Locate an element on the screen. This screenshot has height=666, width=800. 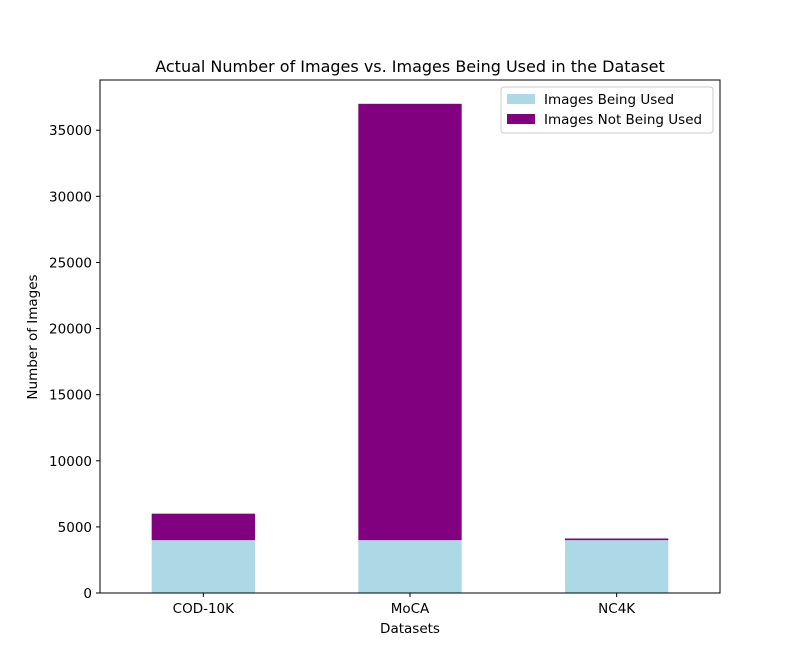
y-tick-label: 20000 is located at coordinates (70, 330).